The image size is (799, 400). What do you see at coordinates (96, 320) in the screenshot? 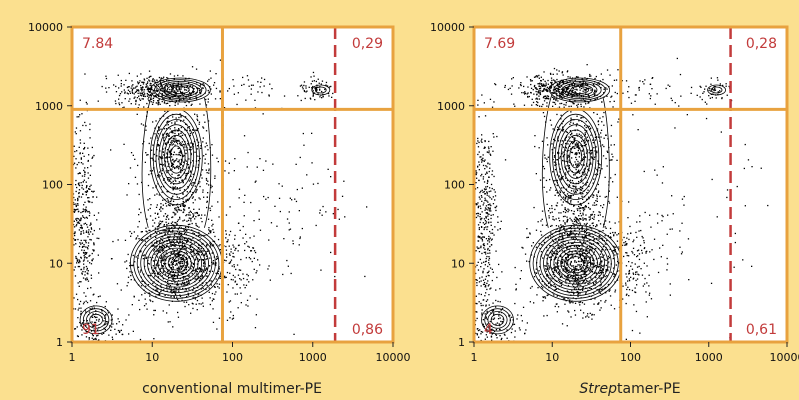
I see `contour-line` at bounding box center [96, 320].